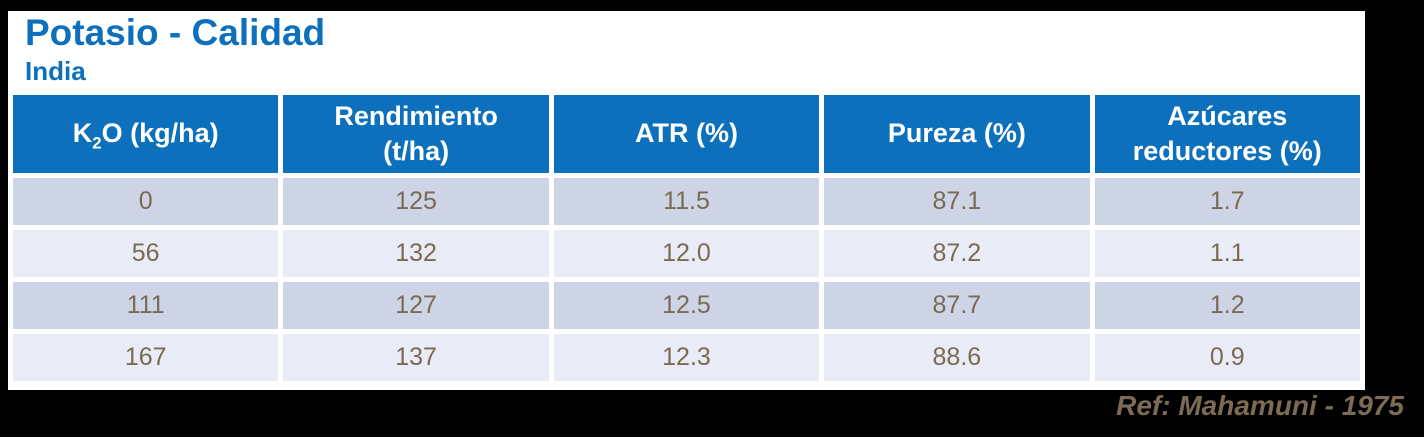  I want to click on table-cell: 167, so click(146, 357).